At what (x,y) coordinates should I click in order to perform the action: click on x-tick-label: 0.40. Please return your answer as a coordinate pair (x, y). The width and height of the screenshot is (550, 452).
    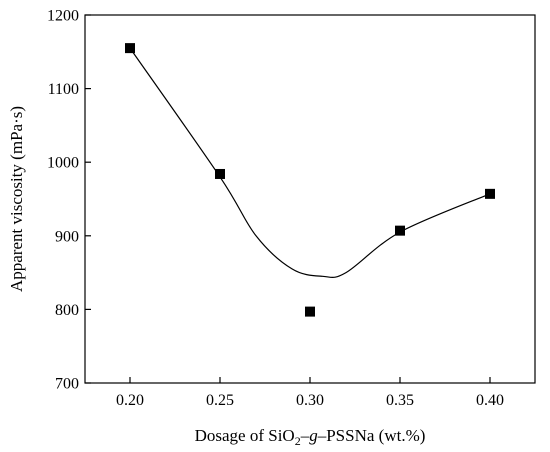
    Looking at the image, I should click on (490, 400).